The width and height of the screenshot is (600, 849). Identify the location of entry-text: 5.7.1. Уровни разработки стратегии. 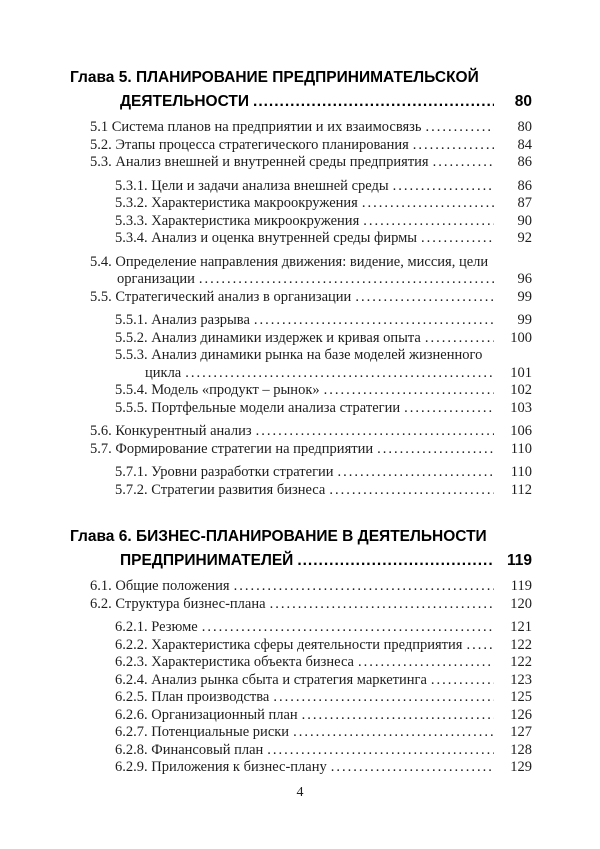
(224, 472).